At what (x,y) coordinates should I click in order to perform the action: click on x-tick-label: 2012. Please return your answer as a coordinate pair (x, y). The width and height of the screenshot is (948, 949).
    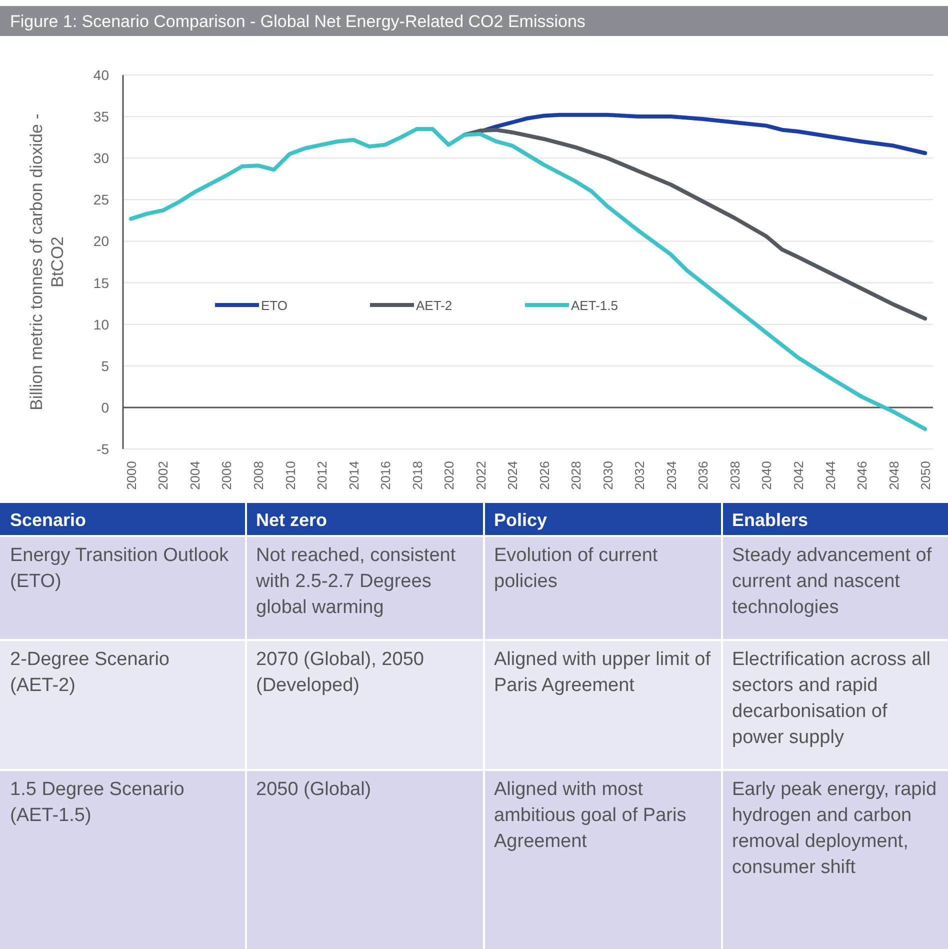
    Looking at the image, I should click on (322, 475).